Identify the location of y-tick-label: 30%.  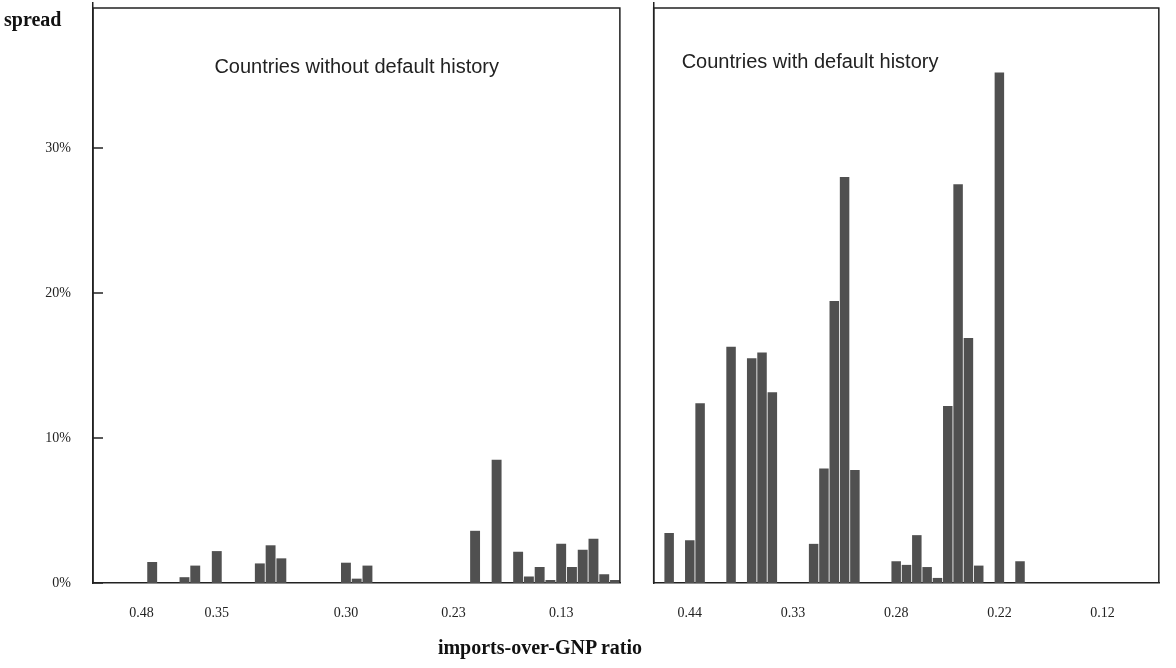
(58, 147).